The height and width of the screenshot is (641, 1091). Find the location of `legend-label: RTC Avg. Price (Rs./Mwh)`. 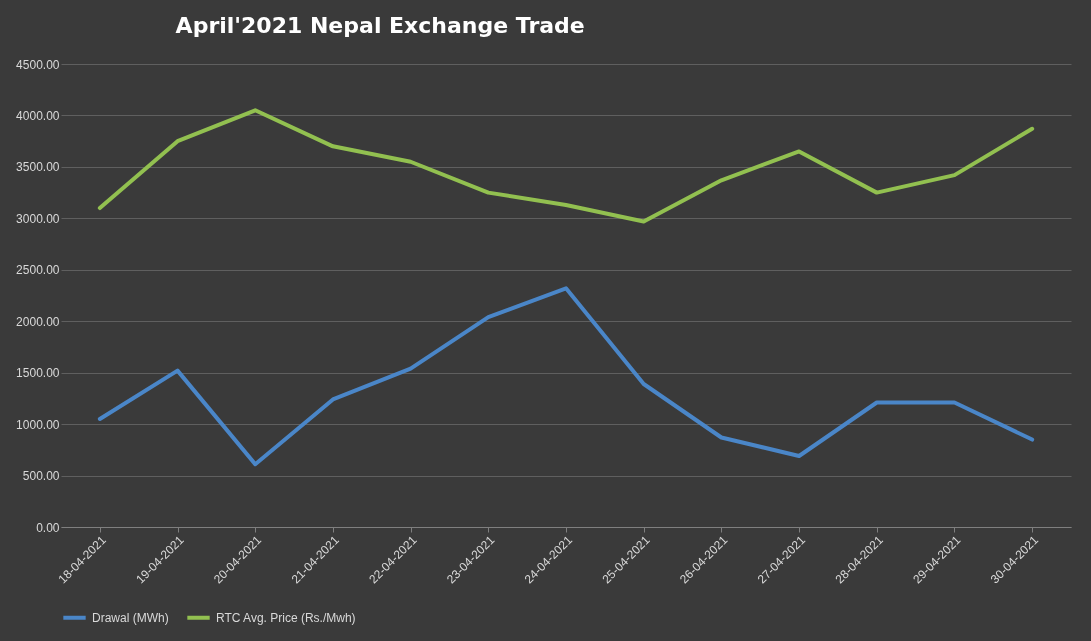

legend-label: RTC Avg. Price (Rs./Mwh) is located at coordinates (286, 617).